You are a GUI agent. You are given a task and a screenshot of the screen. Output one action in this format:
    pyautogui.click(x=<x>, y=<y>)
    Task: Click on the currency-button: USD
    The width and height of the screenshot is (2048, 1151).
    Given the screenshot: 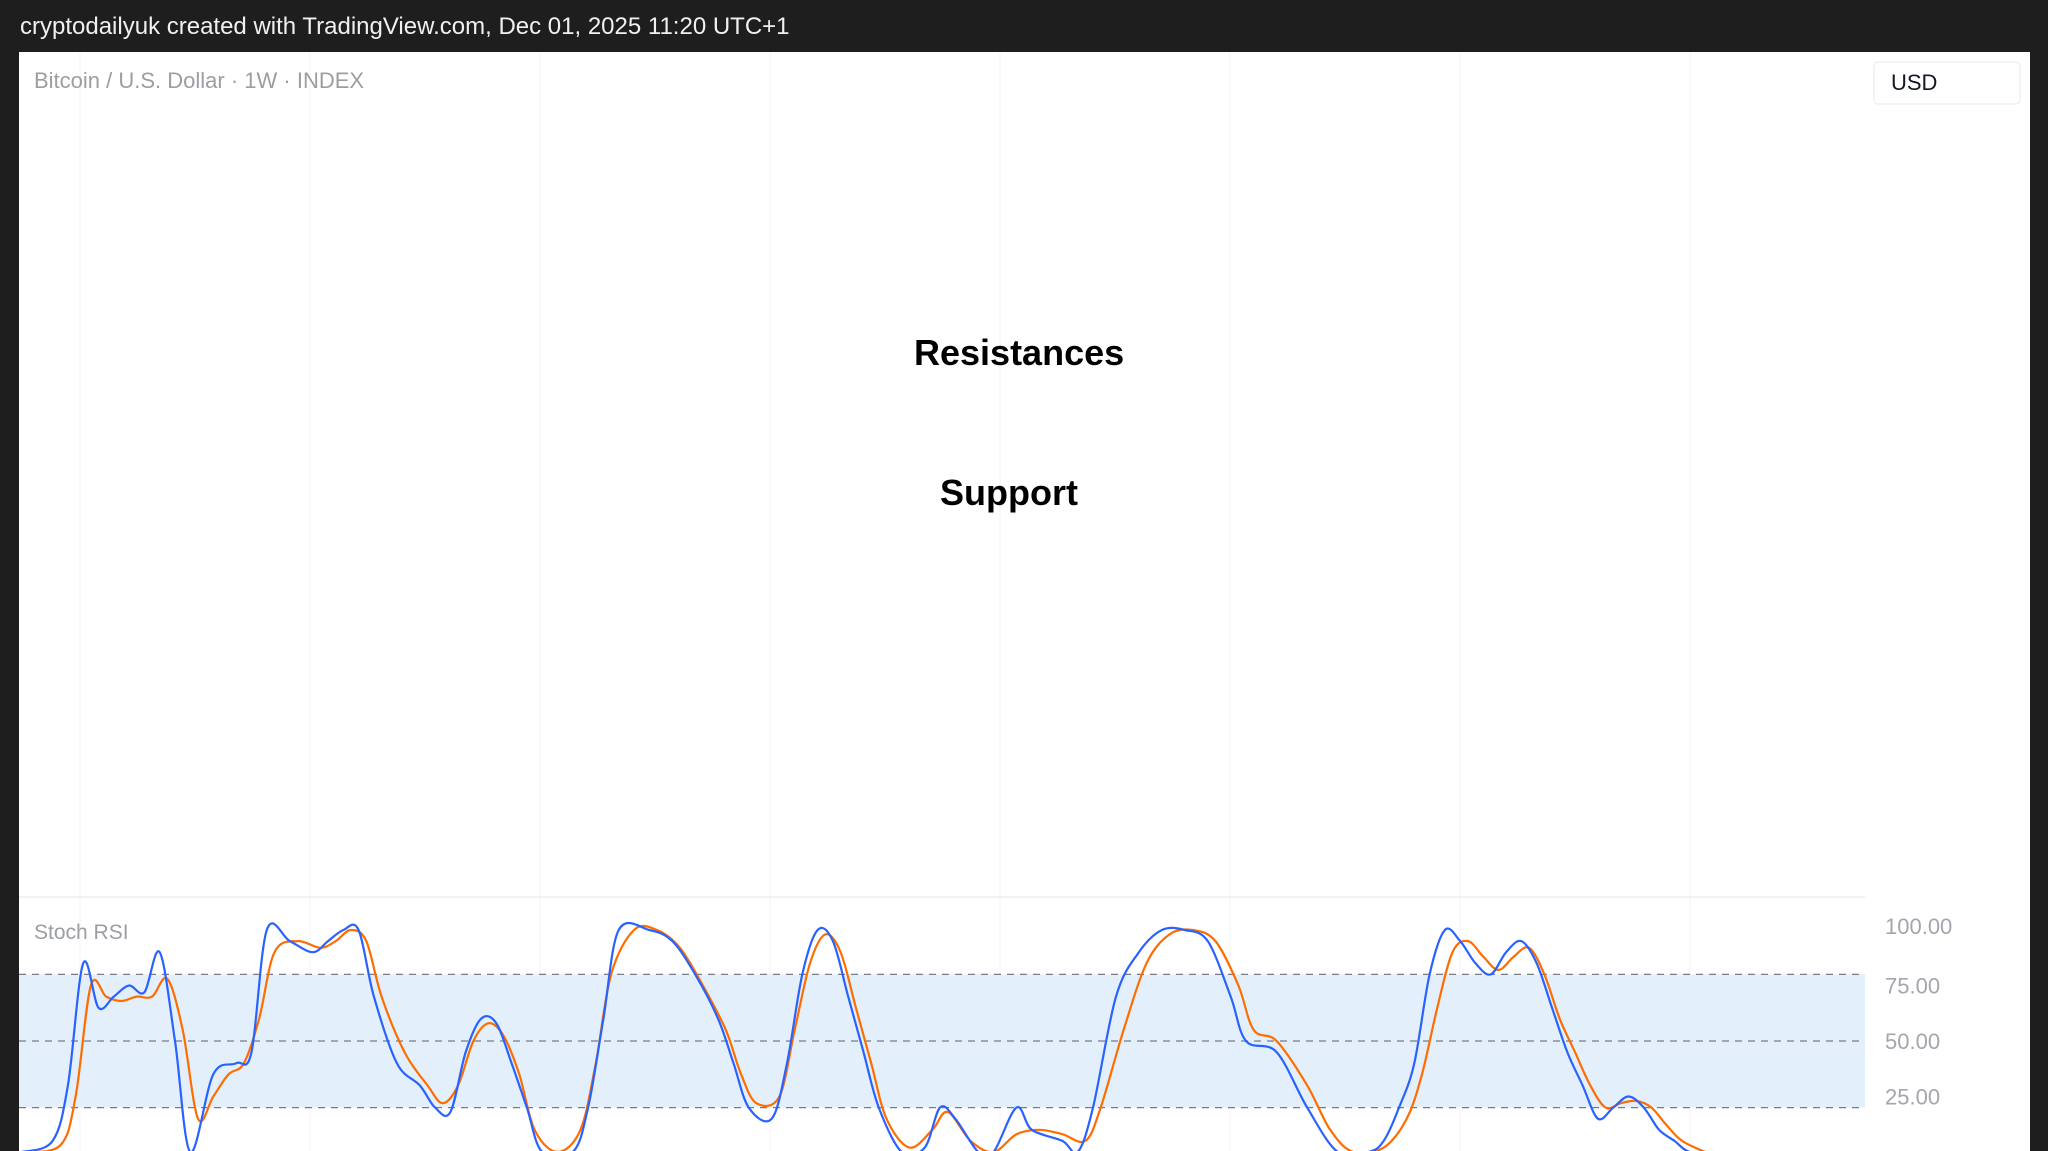 What is the action you would take?
    pyautogui.click(x=1914, y=82)
    